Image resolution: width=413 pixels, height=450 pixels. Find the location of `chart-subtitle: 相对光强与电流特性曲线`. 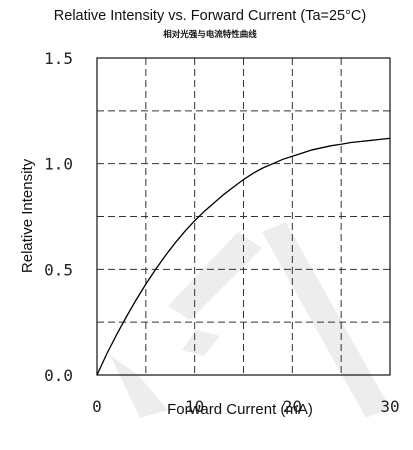

chart-subtitle: 相对光强与电流特性曲线 is located at coordinates (210, 34).